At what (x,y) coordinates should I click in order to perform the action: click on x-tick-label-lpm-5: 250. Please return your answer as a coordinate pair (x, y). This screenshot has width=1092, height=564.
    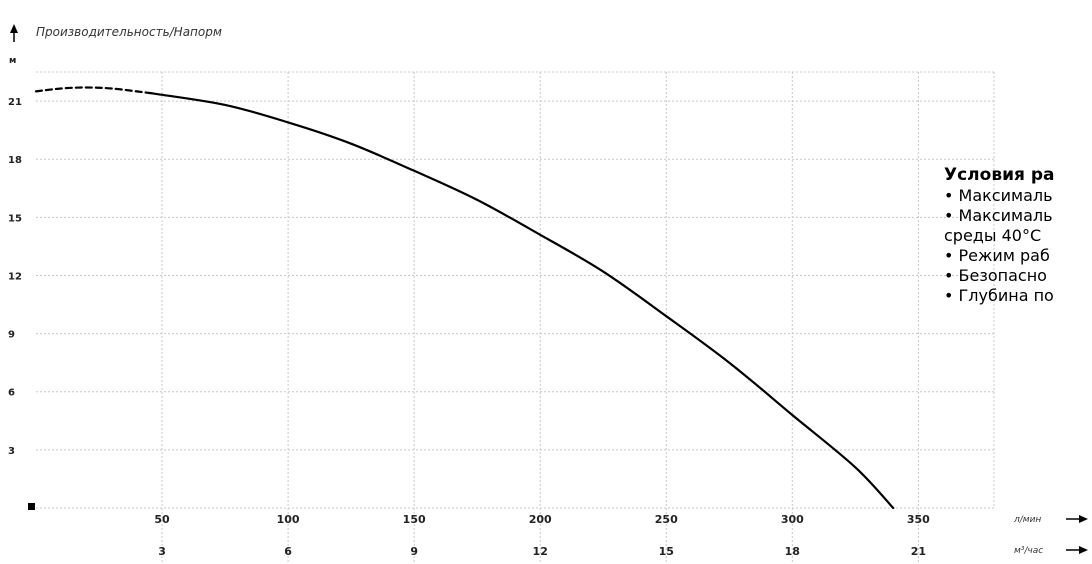
    Looking at the image, I should click on (666, 519).